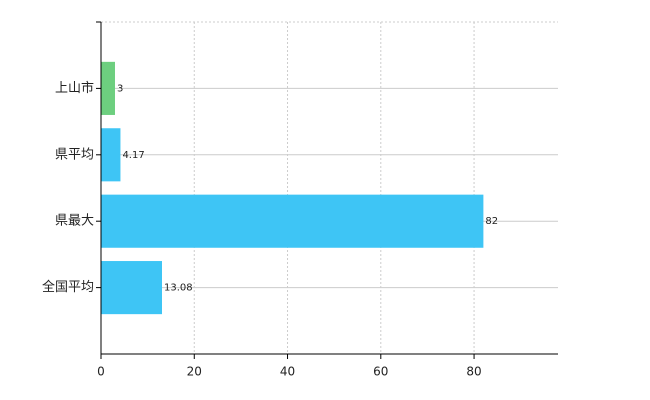 The height and width of the screenshot is (400, 650). Describe the element at coordinates (133, 155) in the screenshot. I see `value-label: 4.17` at that location.